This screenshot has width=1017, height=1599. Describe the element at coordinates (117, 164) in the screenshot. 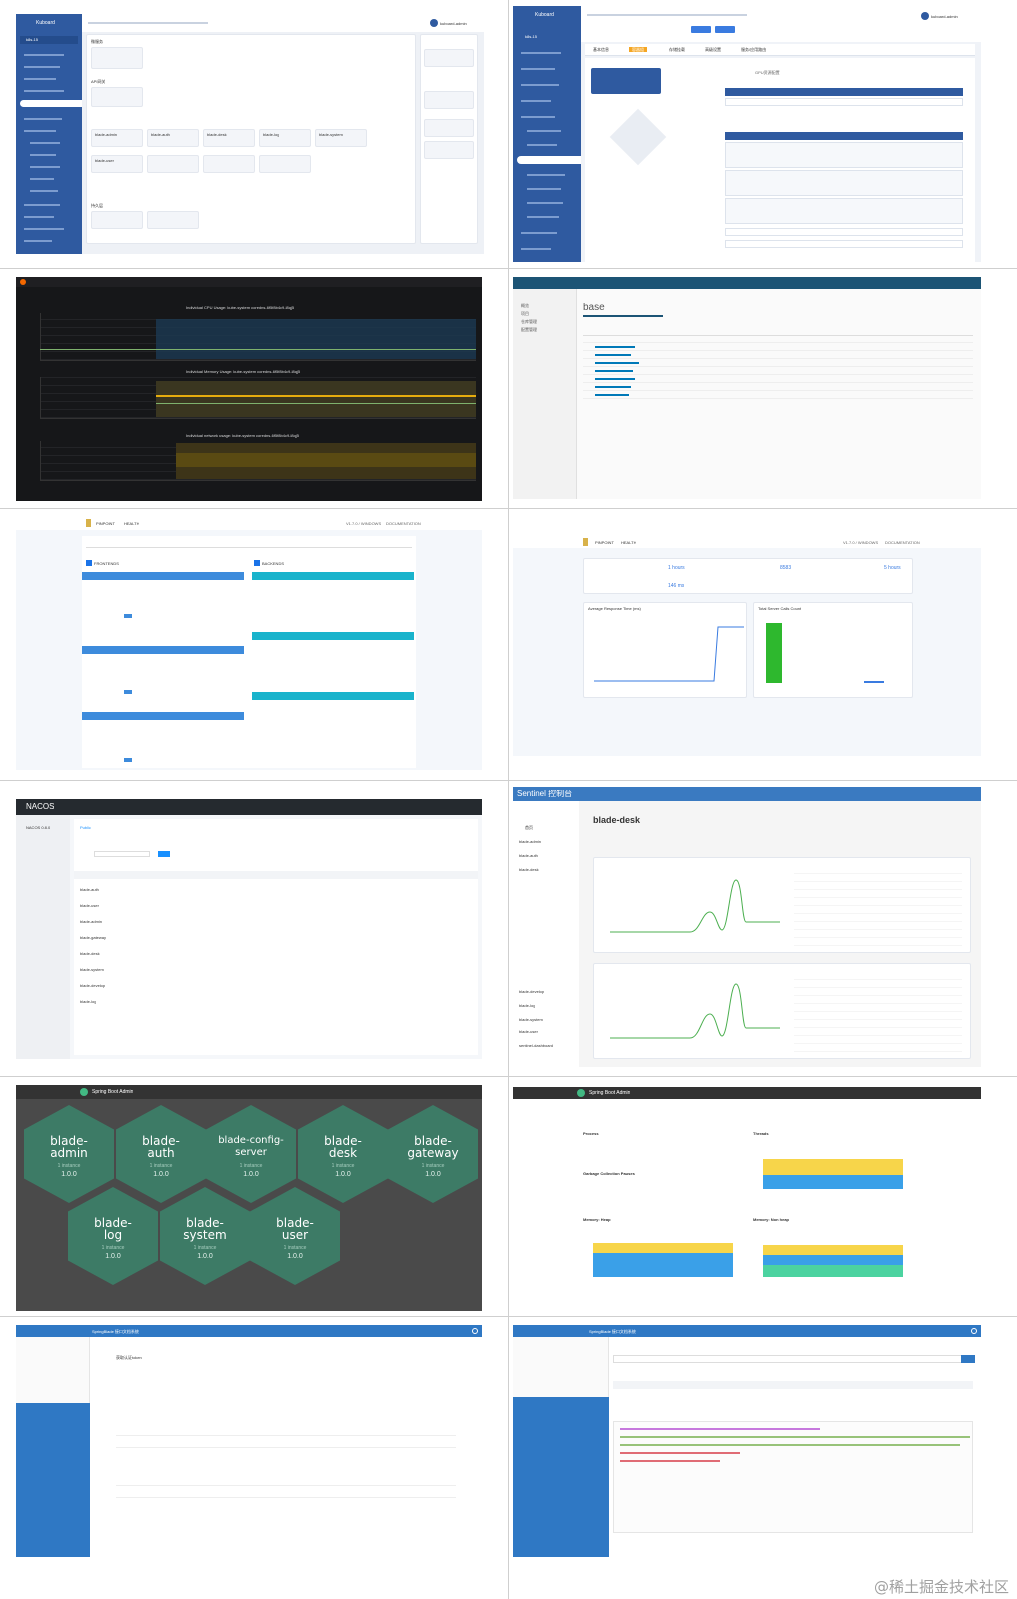

I see `workload-card: blade-user` at that location.